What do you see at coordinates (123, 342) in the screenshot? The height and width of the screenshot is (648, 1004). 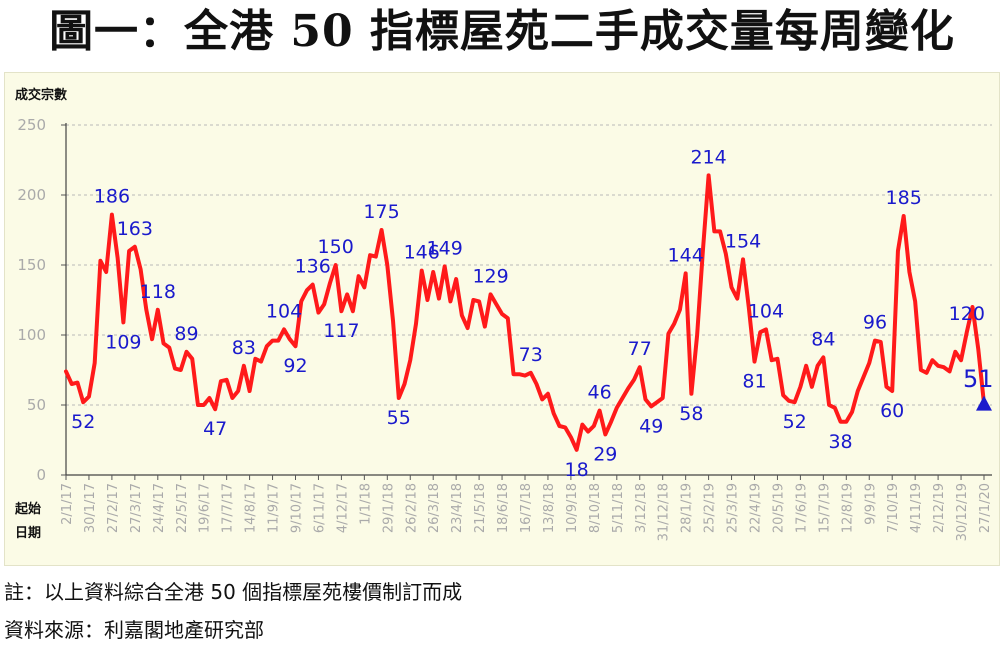 I see `data-label: 109` at bounding box center [123, 342].